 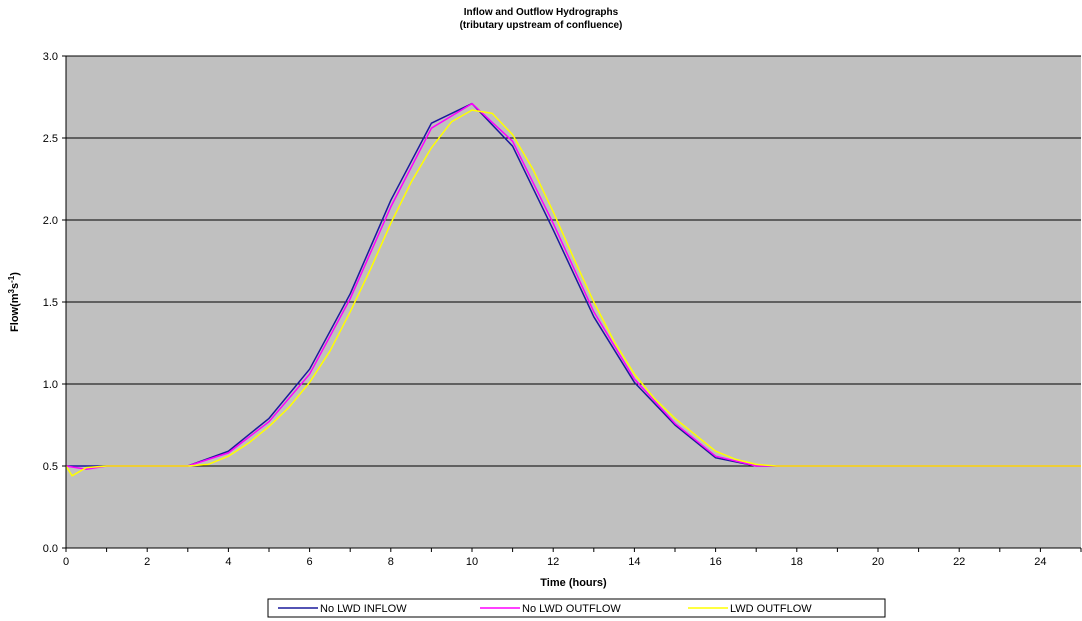 What do you see at coordinates (50, 385) in the screenshot?
I see `y-tick-label: 1.0` at bounding box center [50, 385].